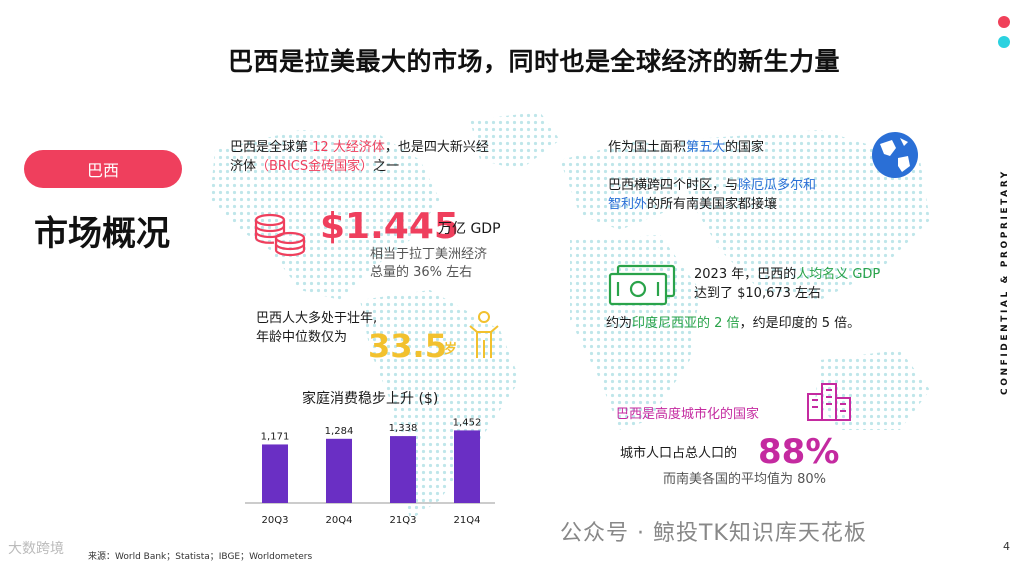  Describe the element at coordinates (370, 399) in the screenshot. I see `chart-title: 家庭消费稳步上升 ($)` at that location.